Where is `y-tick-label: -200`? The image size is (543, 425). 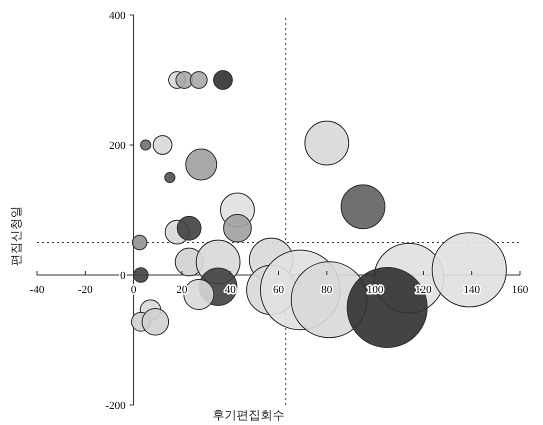
y-tick-label: -200 is located at coordinates (115, 406).